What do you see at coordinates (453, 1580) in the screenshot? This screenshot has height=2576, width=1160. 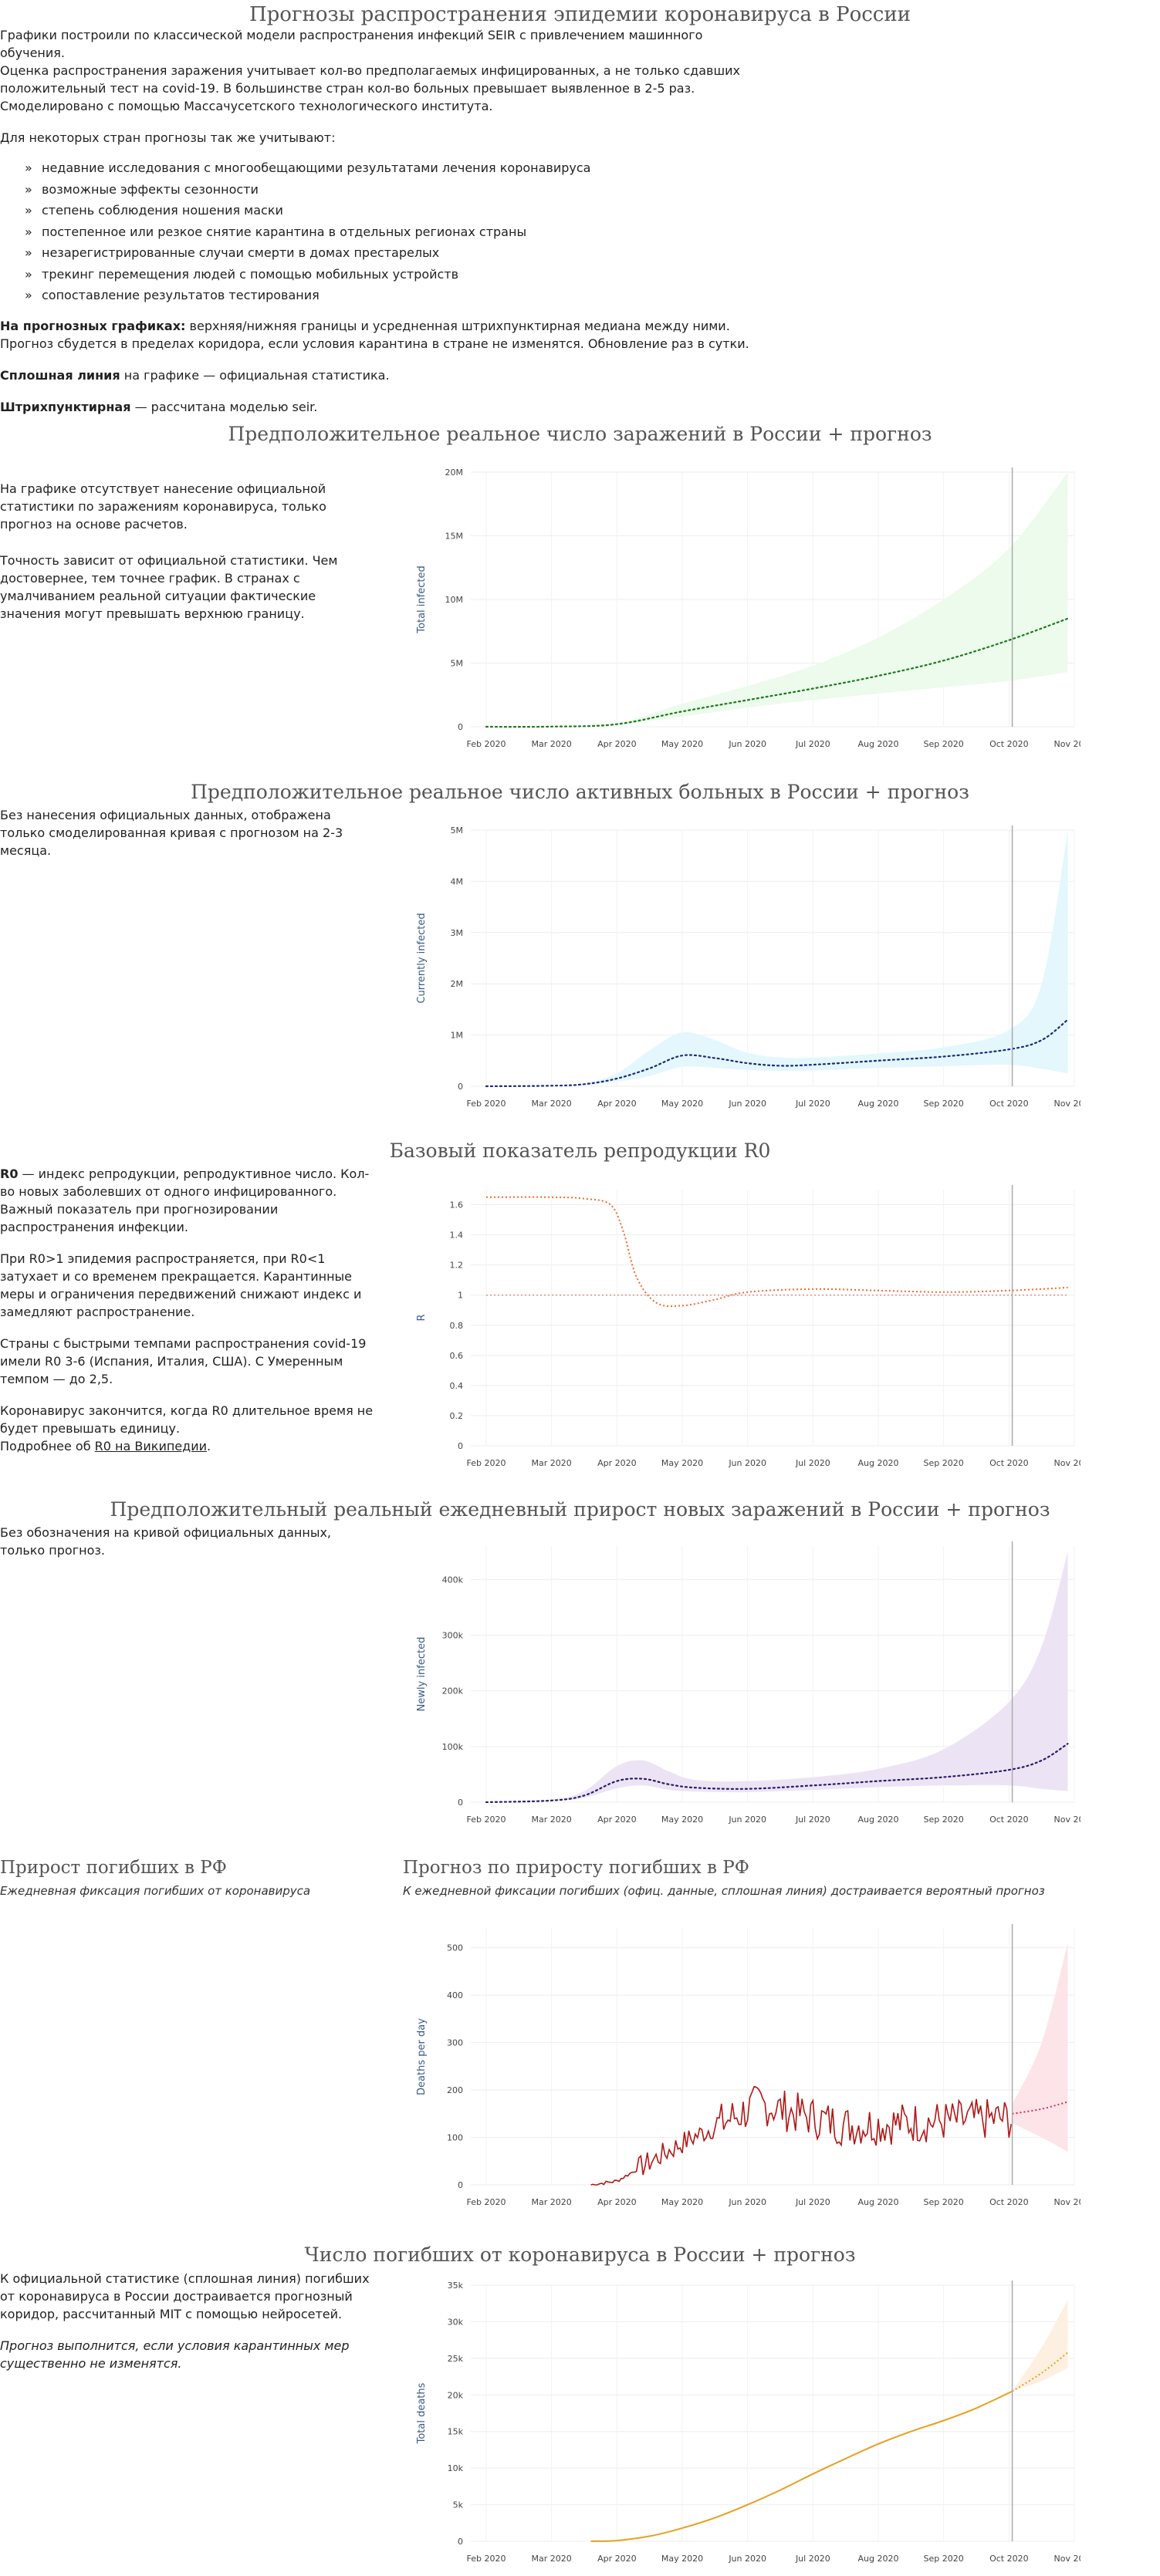 I see `y-tick-label: 400k` at bounding box center [453, 1580].